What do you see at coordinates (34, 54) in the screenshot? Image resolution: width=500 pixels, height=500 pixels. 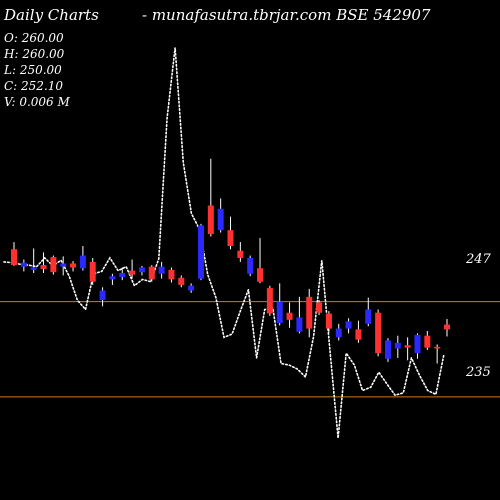 I see `ohlc-high: H: 260.00` at bounding box center [34, 54].